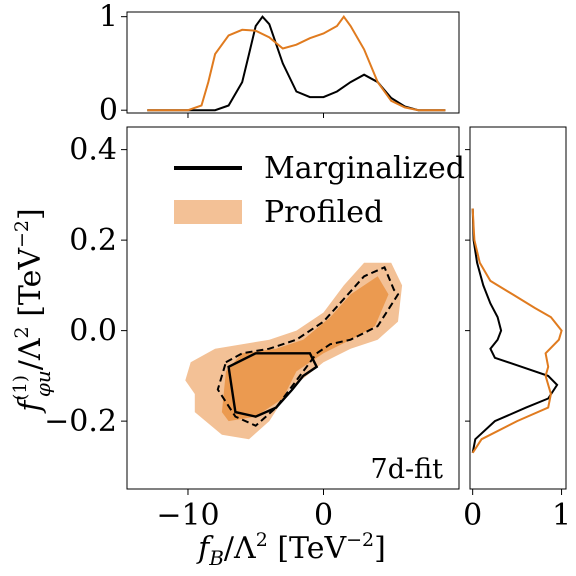 The height and width of the screenshot is (576, 576). Describe the element at coordinates (187, 515) in the screenshot. I see `main-xtick-label: −10` at that location.